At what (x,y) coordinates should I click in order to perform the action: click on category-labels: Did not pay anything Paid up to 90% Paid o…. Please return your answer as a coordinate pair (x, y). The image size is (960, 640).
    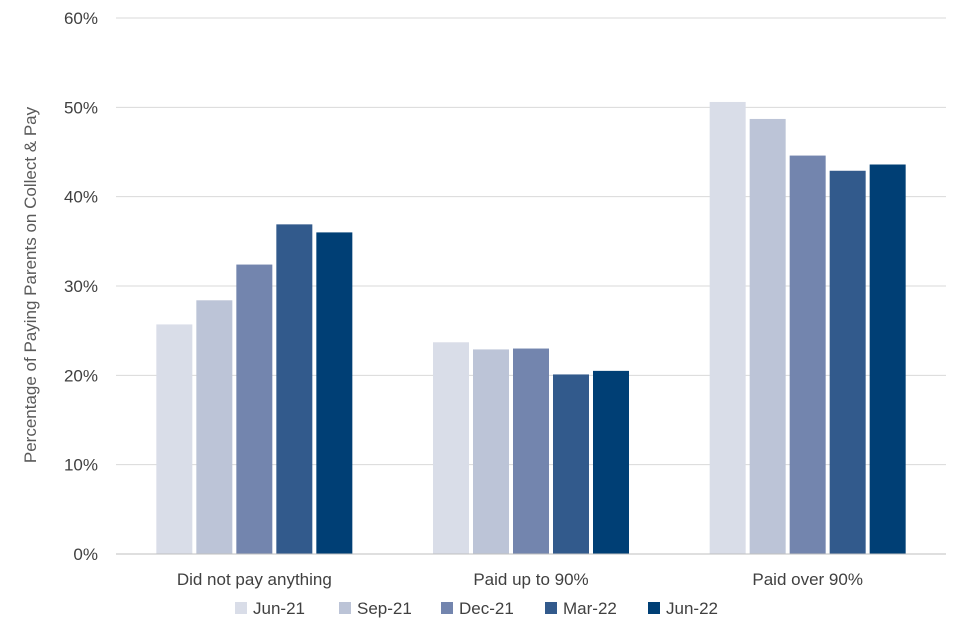
    Looking at the image, I should click on (520, 579).